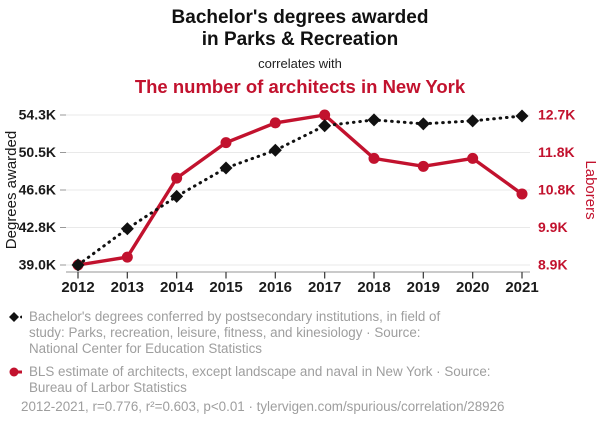 This screenshot has width=600, height=430. I want to click on svg-text: 2021, so click(521, 287).